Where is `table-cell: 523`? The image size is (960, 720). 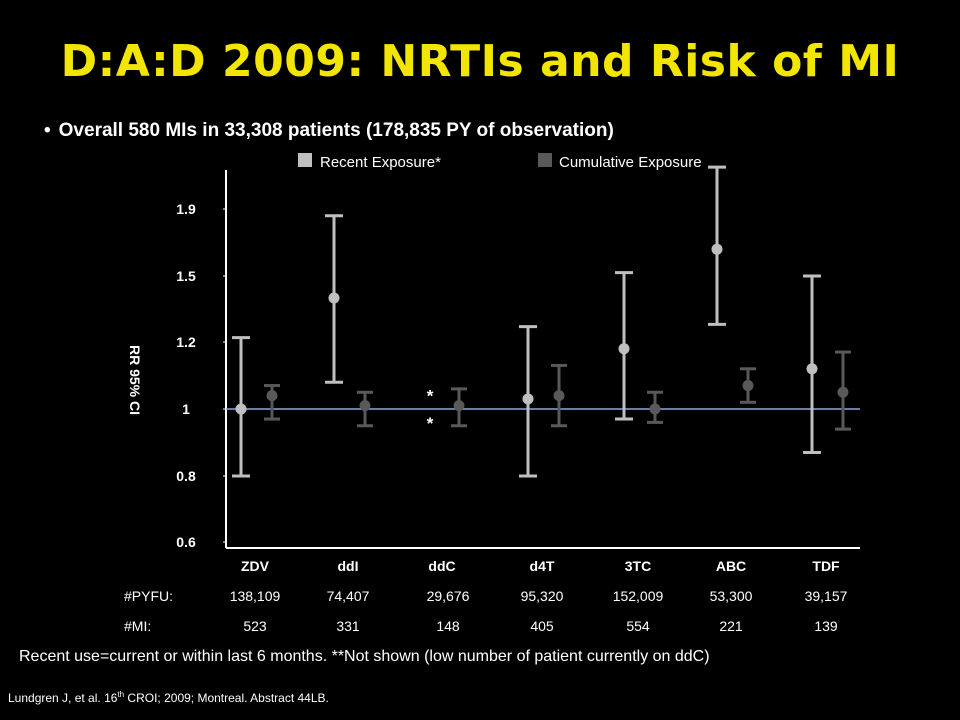 table-cell: 523 is located at coordinates (255, 626).